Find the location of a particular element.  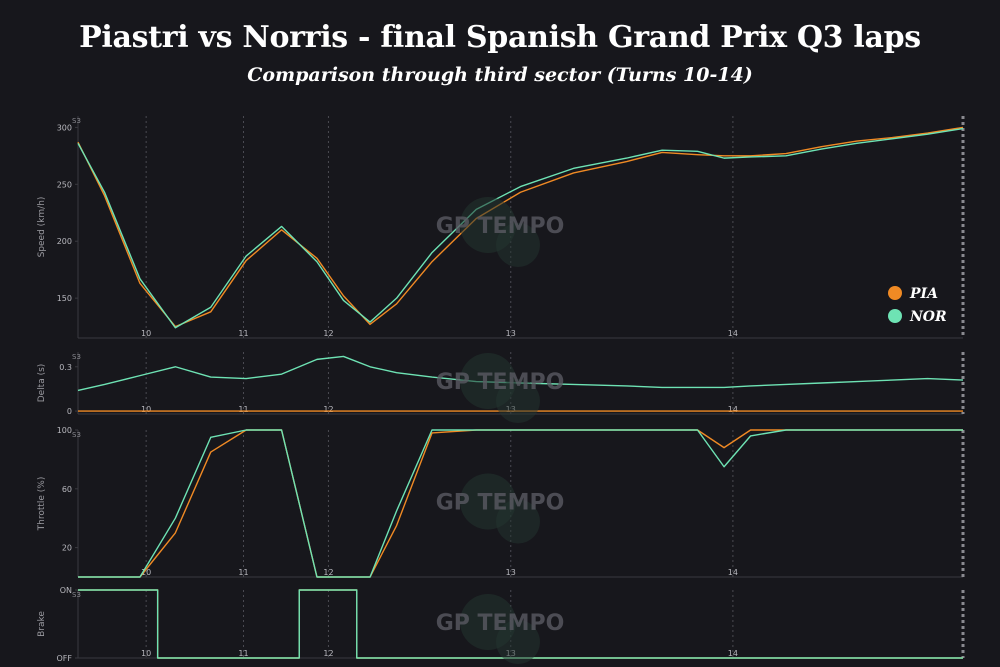

y-tick-label: 20 is located at coordinates (67, 548).